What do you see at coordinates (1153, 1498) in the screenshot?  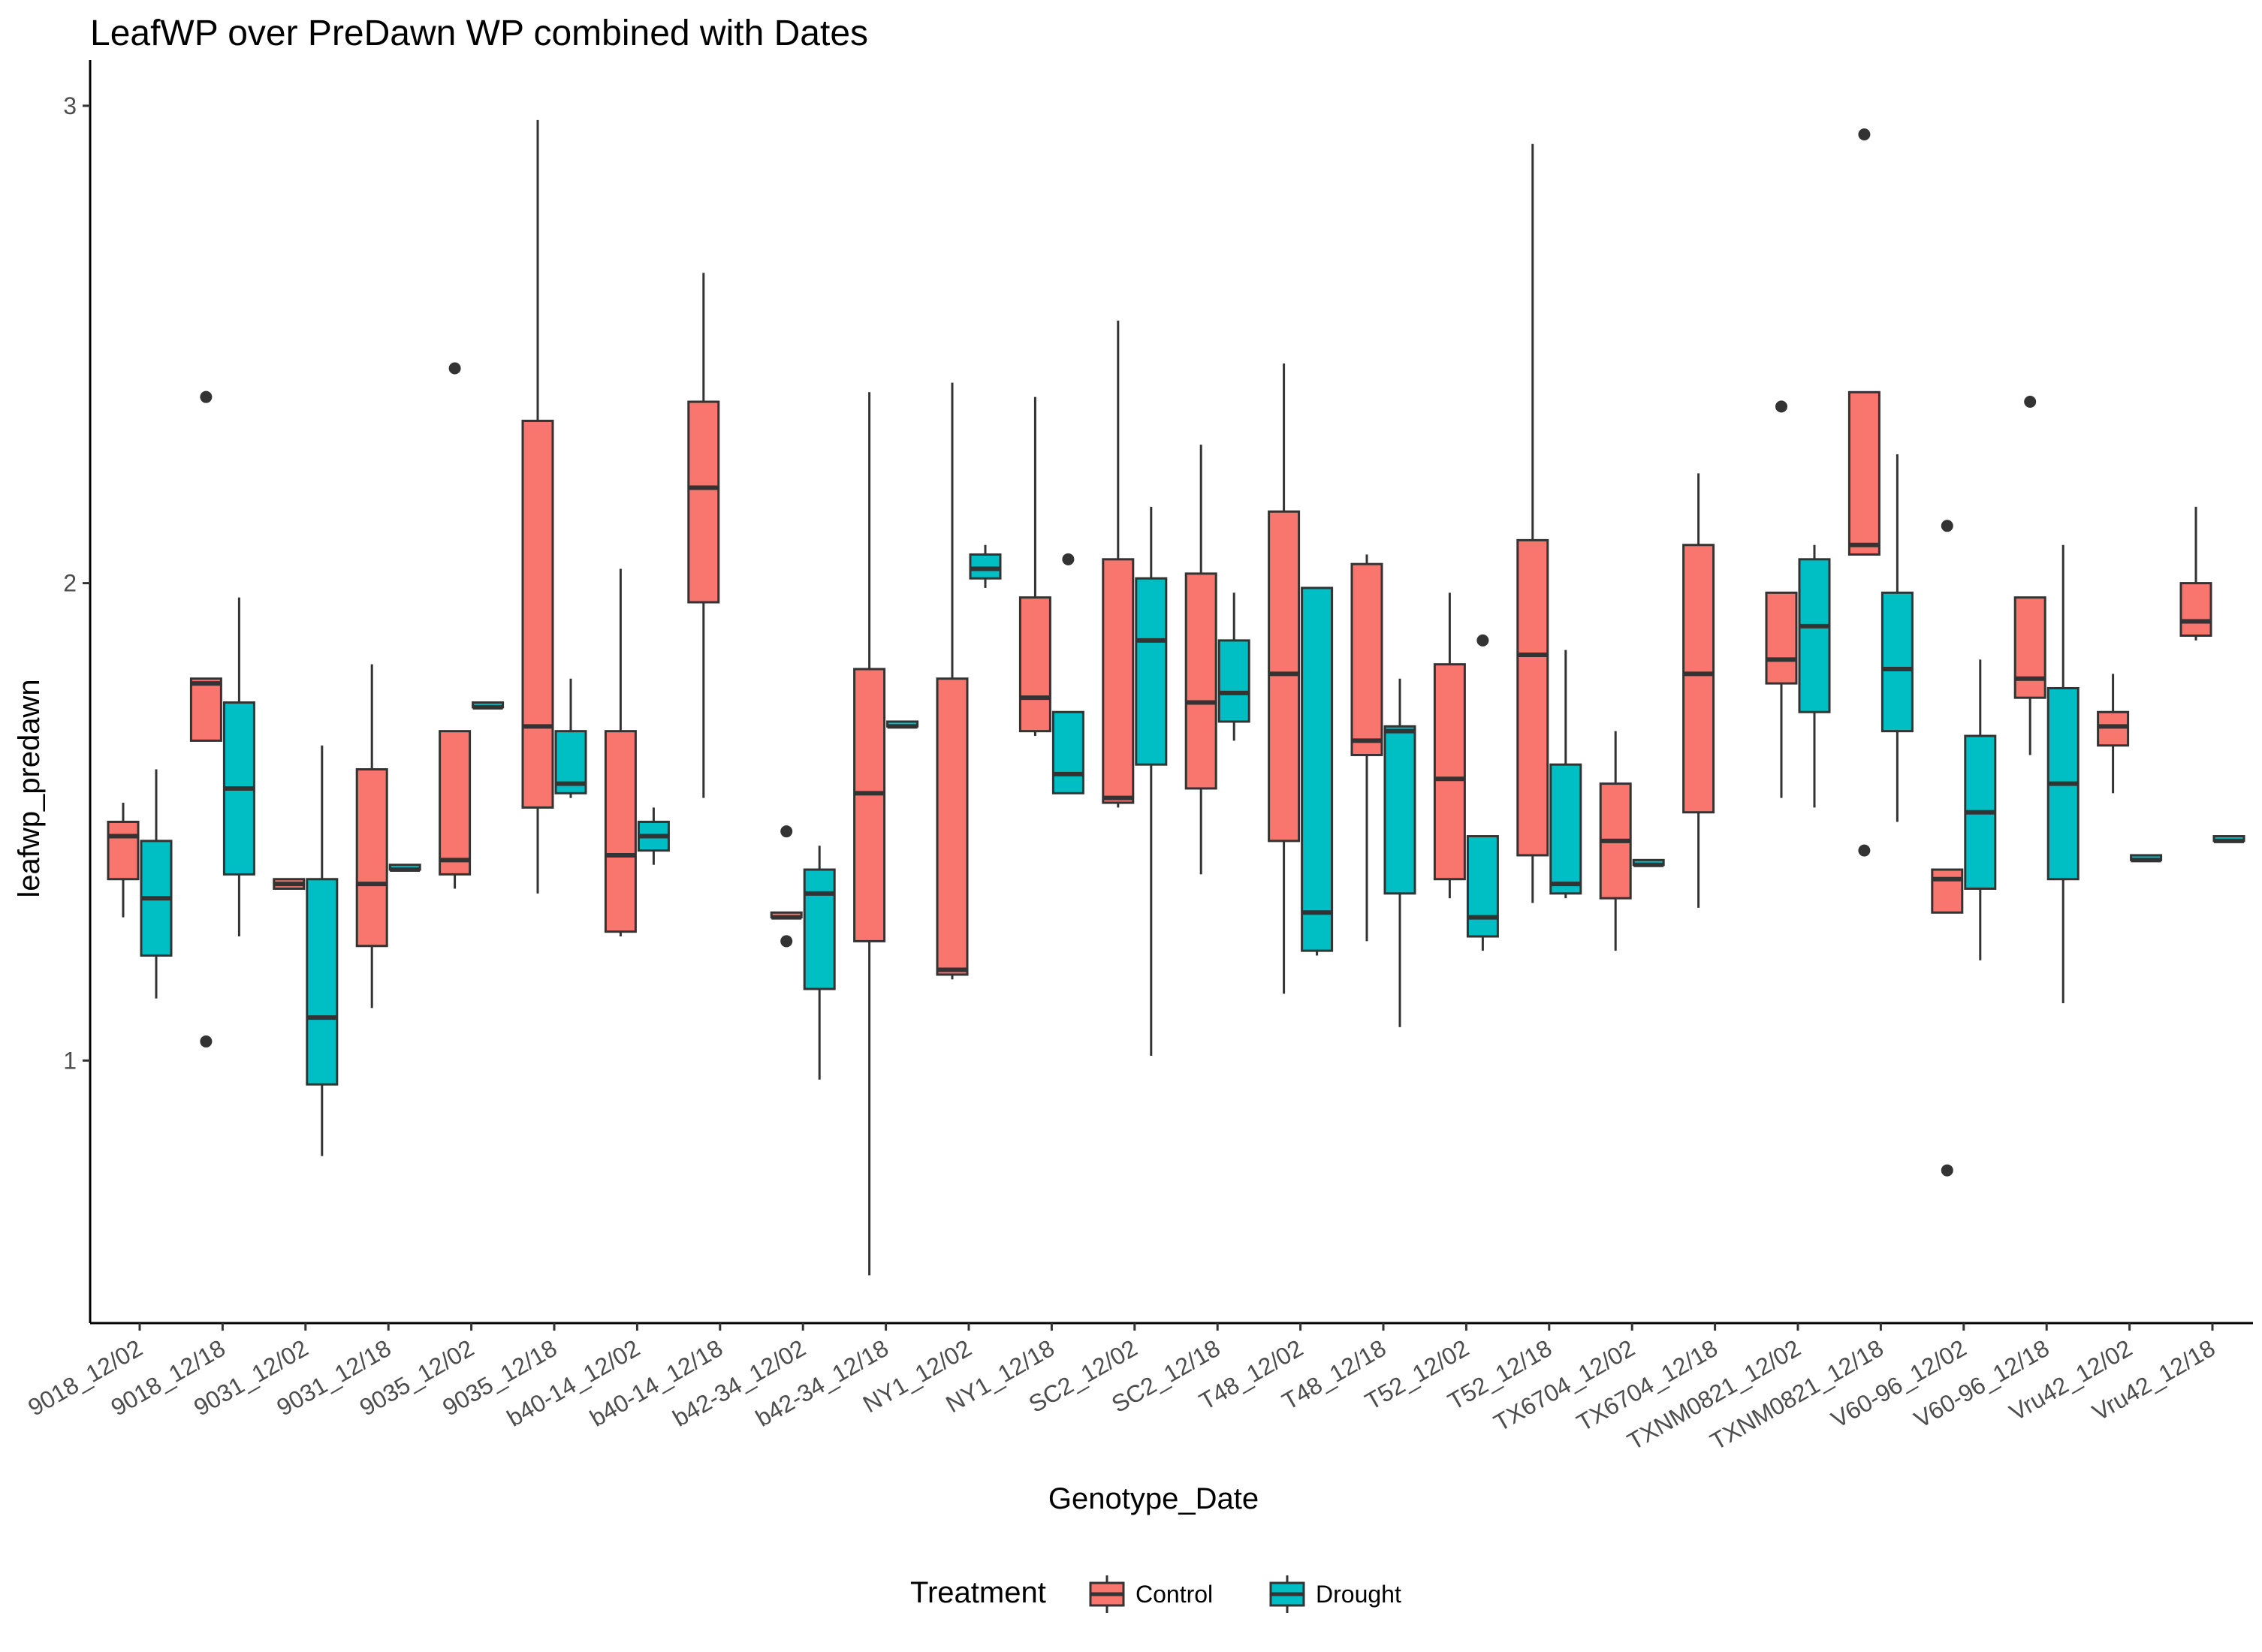 I see `x-axis-title: Genotype_Date` at bounding box center [1153, 1498].